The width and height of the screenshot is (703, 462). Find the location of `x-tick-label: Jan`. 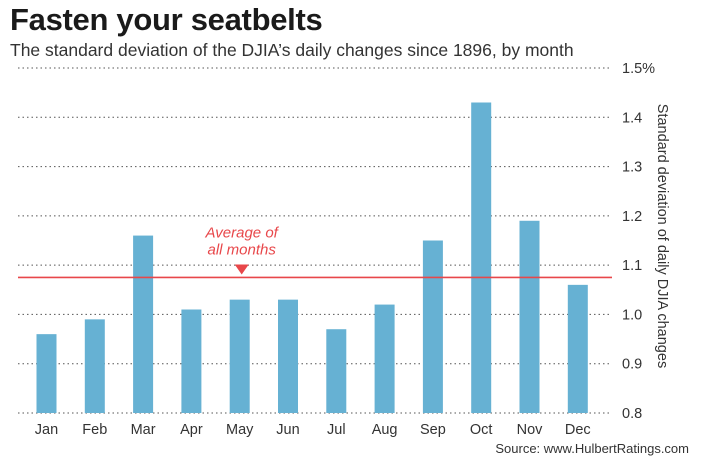

x-tick-label: Jan is located at coordinates (46, 430).